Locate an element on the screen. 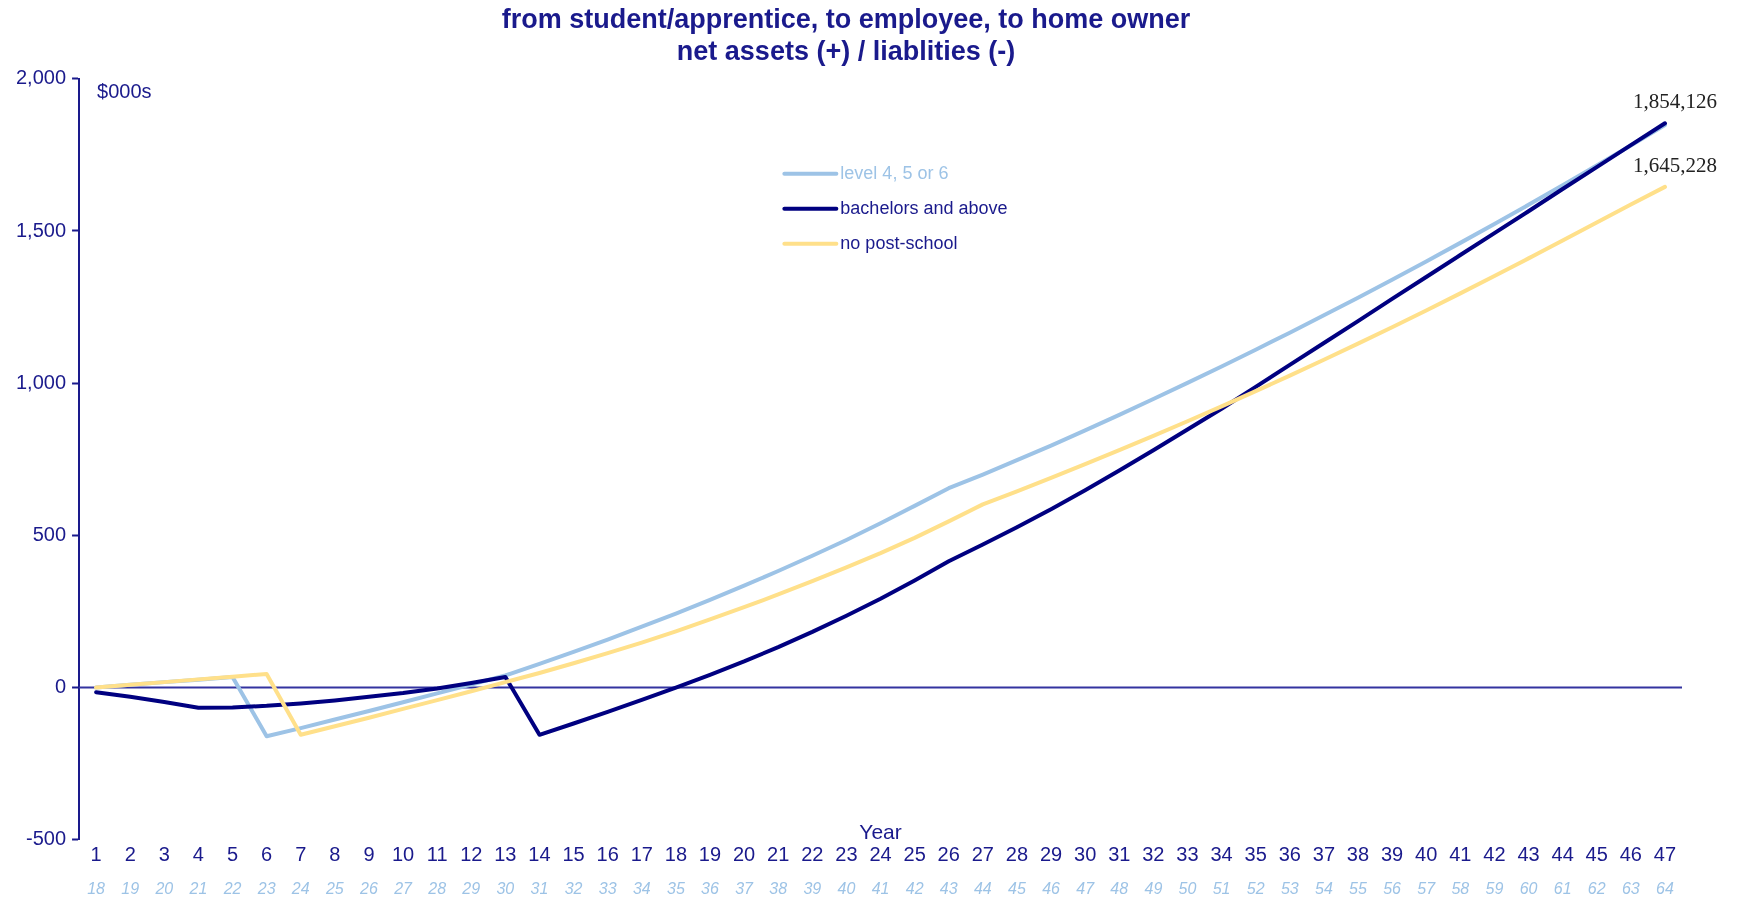 The width and height of the screenshot is (1742, 911). x2-tick-label: 61 is located at coordinates (1562, 888).